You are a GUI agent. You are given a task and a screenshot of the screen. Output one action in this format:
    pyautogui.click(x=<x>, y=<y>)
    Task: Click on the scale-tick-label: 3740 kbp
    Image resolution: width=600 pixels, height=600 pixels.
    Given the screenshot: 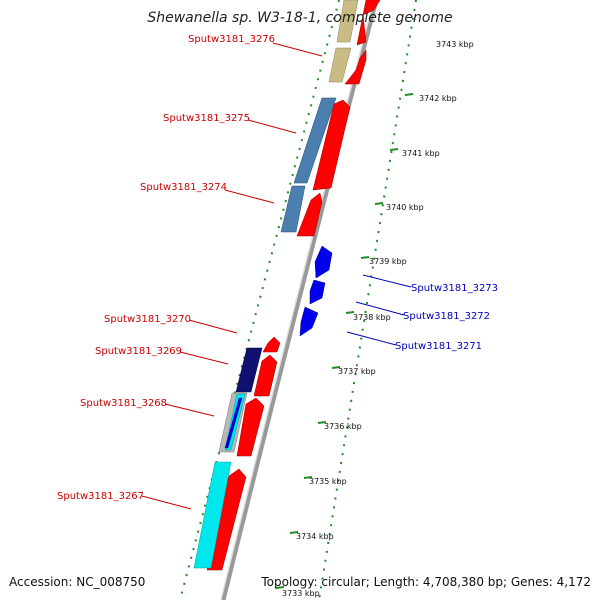 What is the action you would take?
    pyautogui.click(x=405, y=207)
    